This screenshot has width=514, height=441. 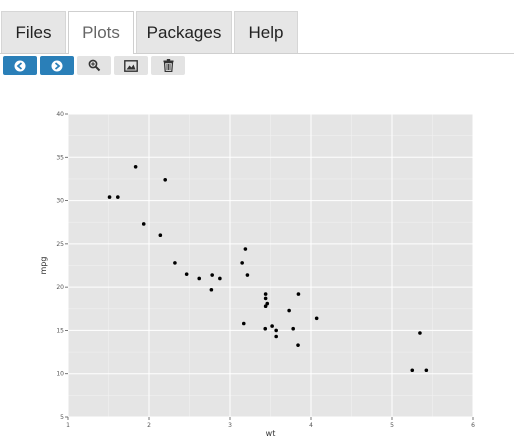 I want to click on clear-button, so click(x=168, y=65).